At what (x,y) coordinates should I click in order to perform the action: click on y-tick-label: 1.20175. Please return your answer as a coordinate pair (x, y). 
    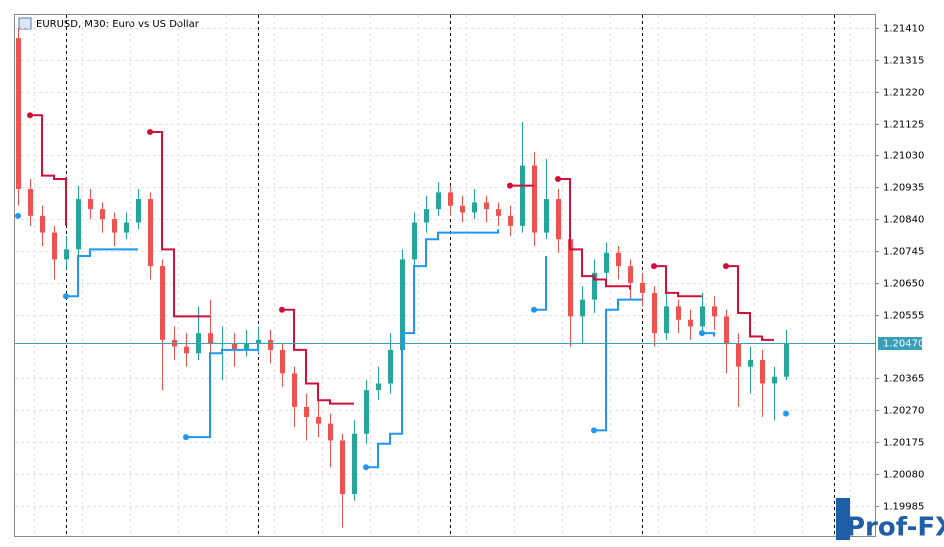
    Looking at the image, I should click on (903, 443).